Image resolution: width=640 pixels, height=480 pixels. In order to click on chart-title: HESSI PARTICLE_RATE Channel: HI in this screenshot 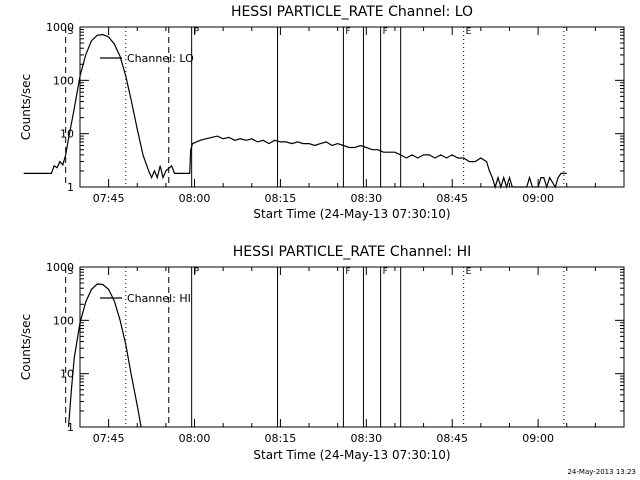, I will do `click(352, 252)`.